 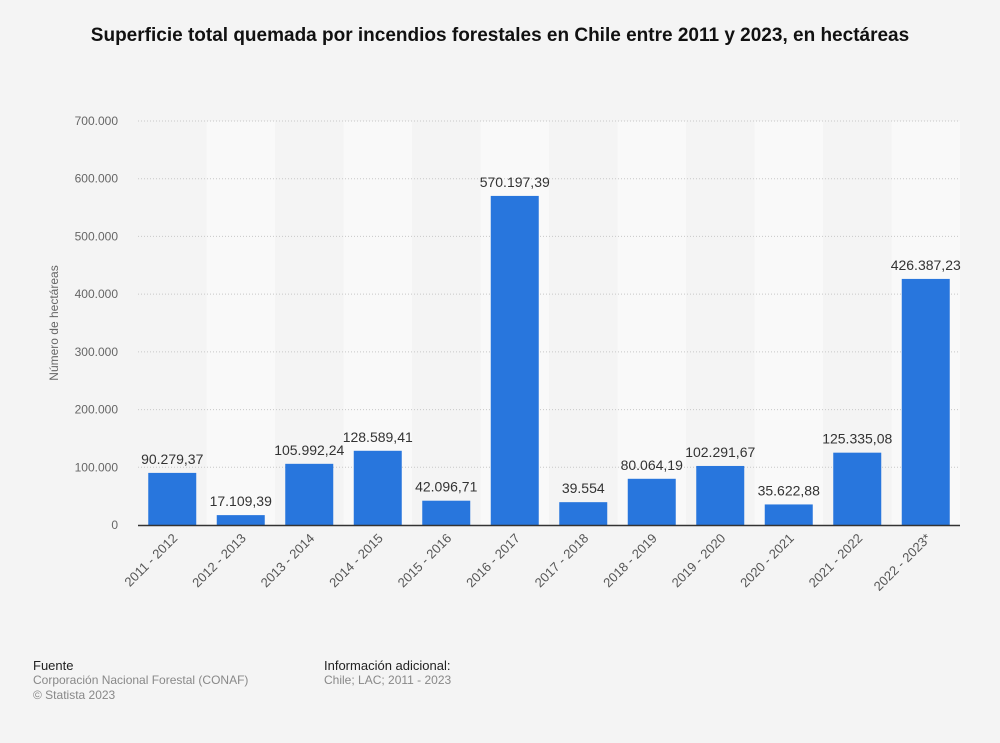 I want to click on data-label: 90.279,37, so click(x=172, y=459).